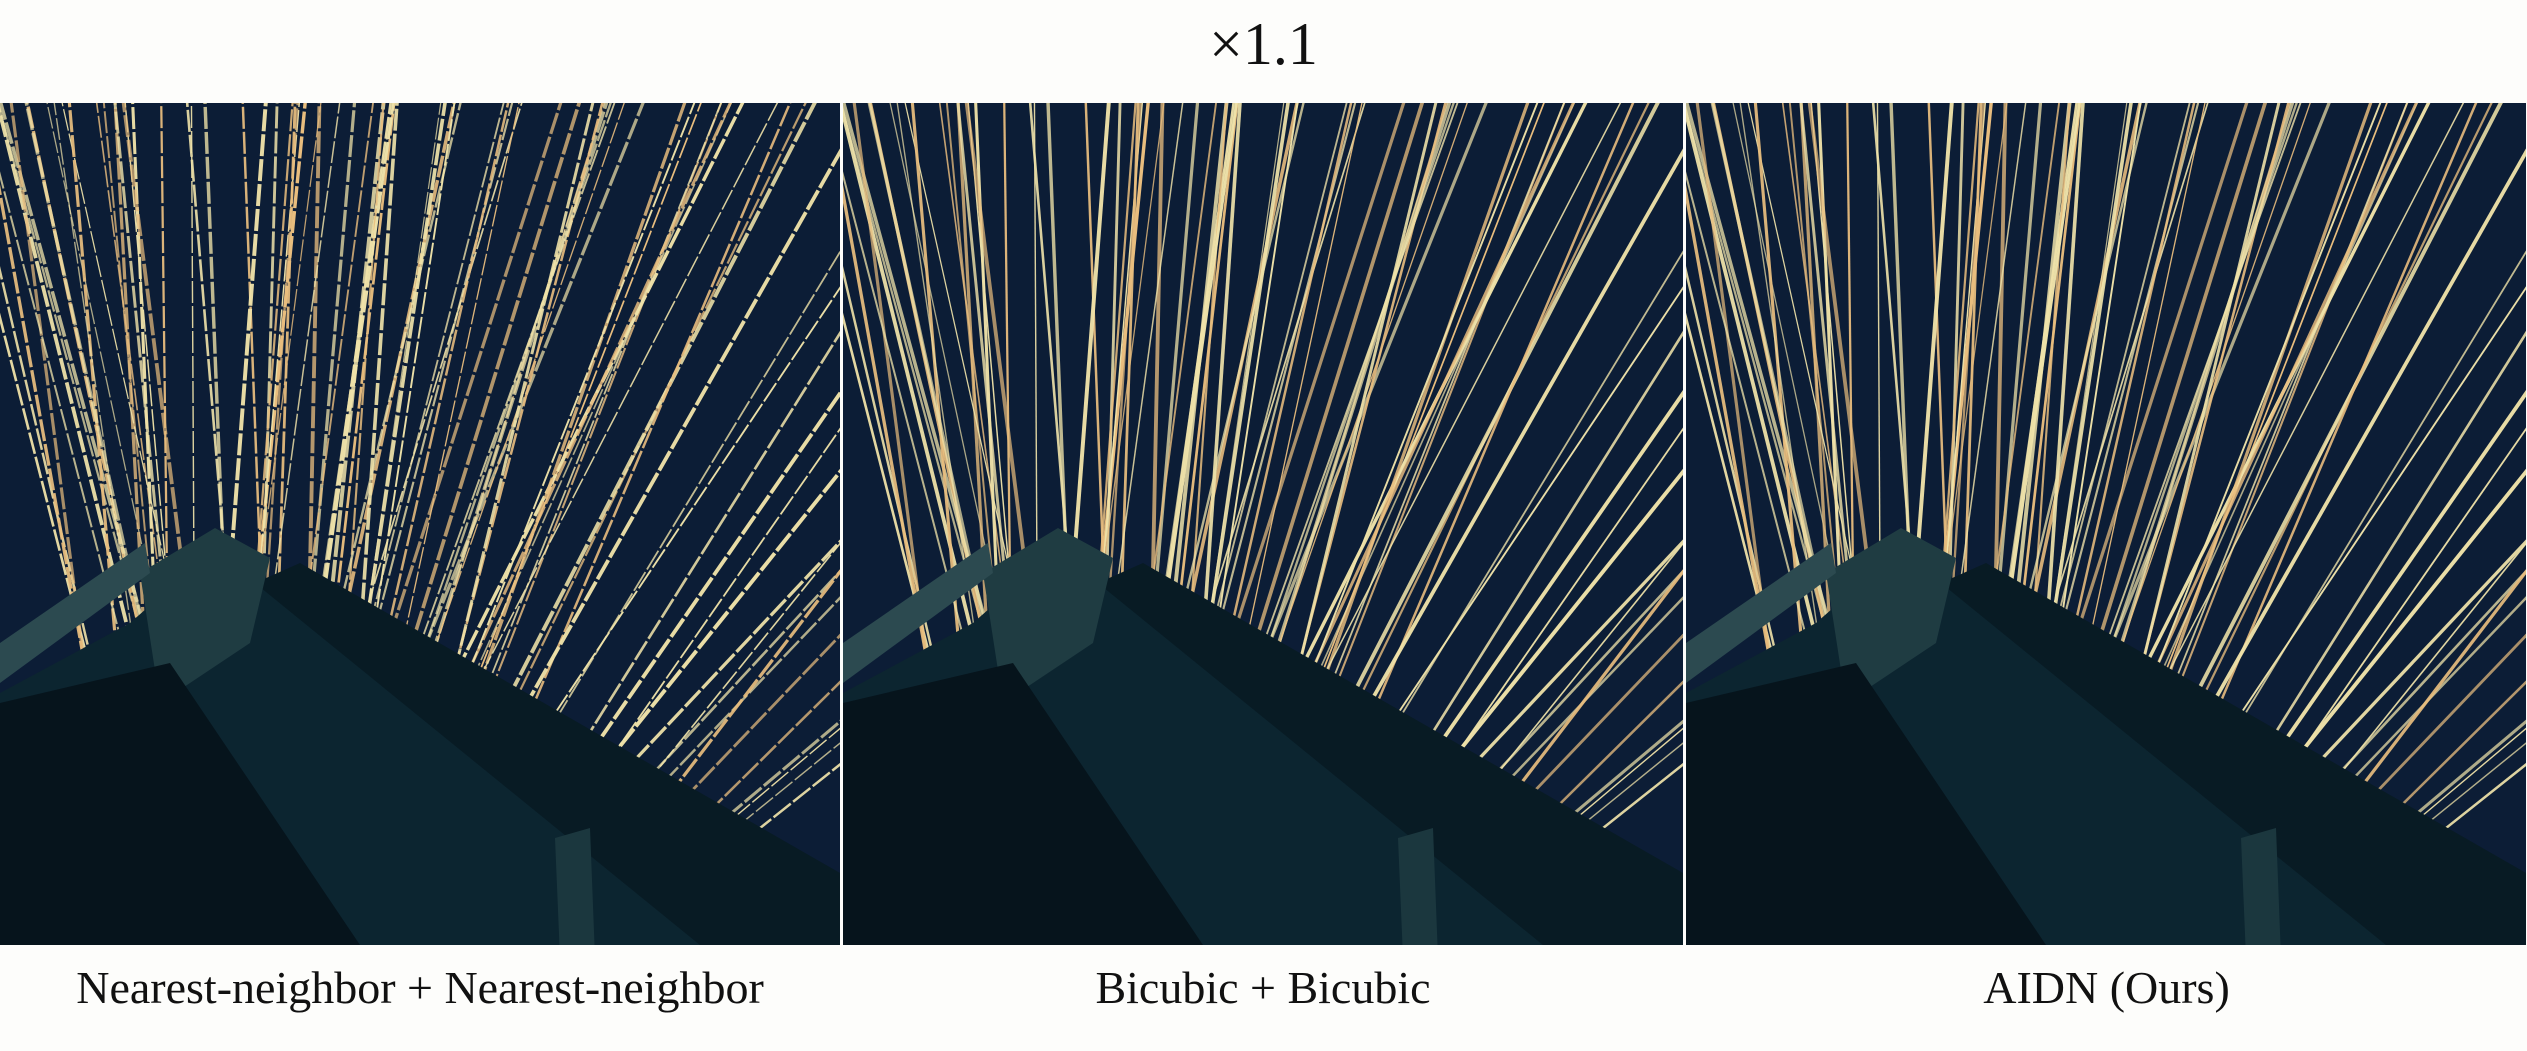  Describe the element at coordinates (420, 987) in the screenshot. I see `caption-nearest-neighbor: Nearest-neighbor + Nearest-neighbor` at that location.